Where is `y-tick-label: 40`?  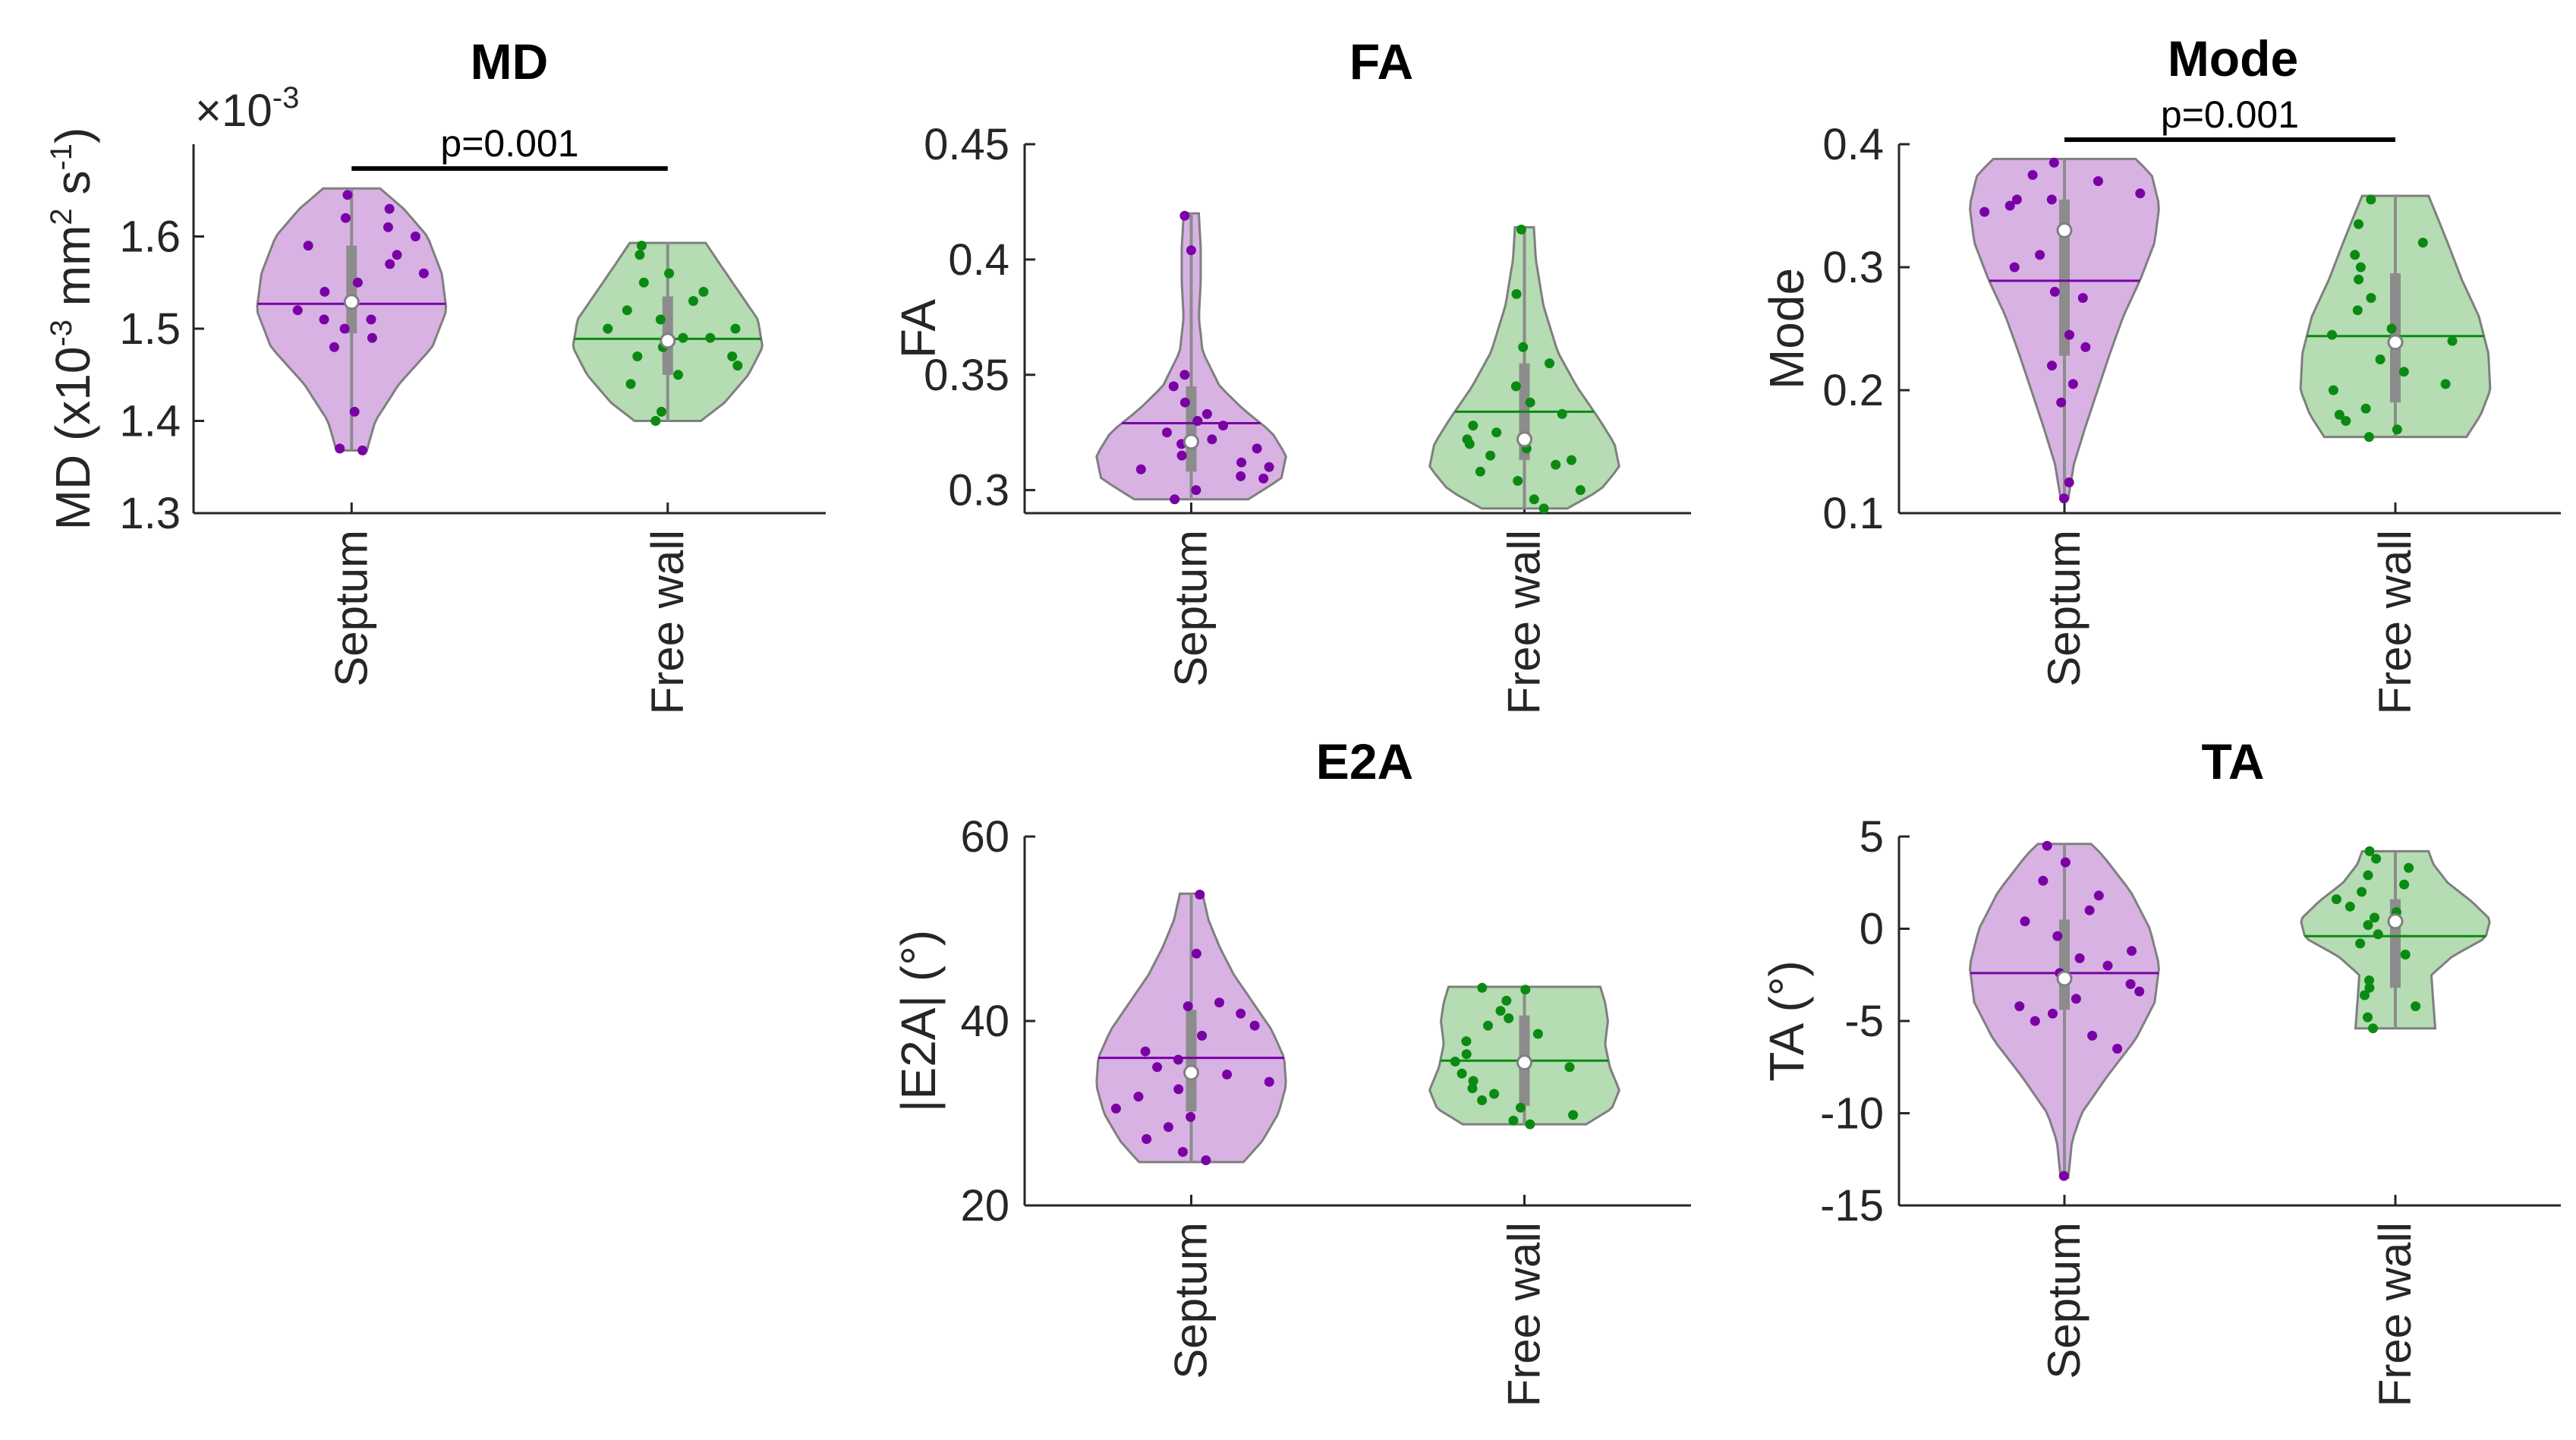
y-tick-label: 40 is located at coordinates (984, 1022).